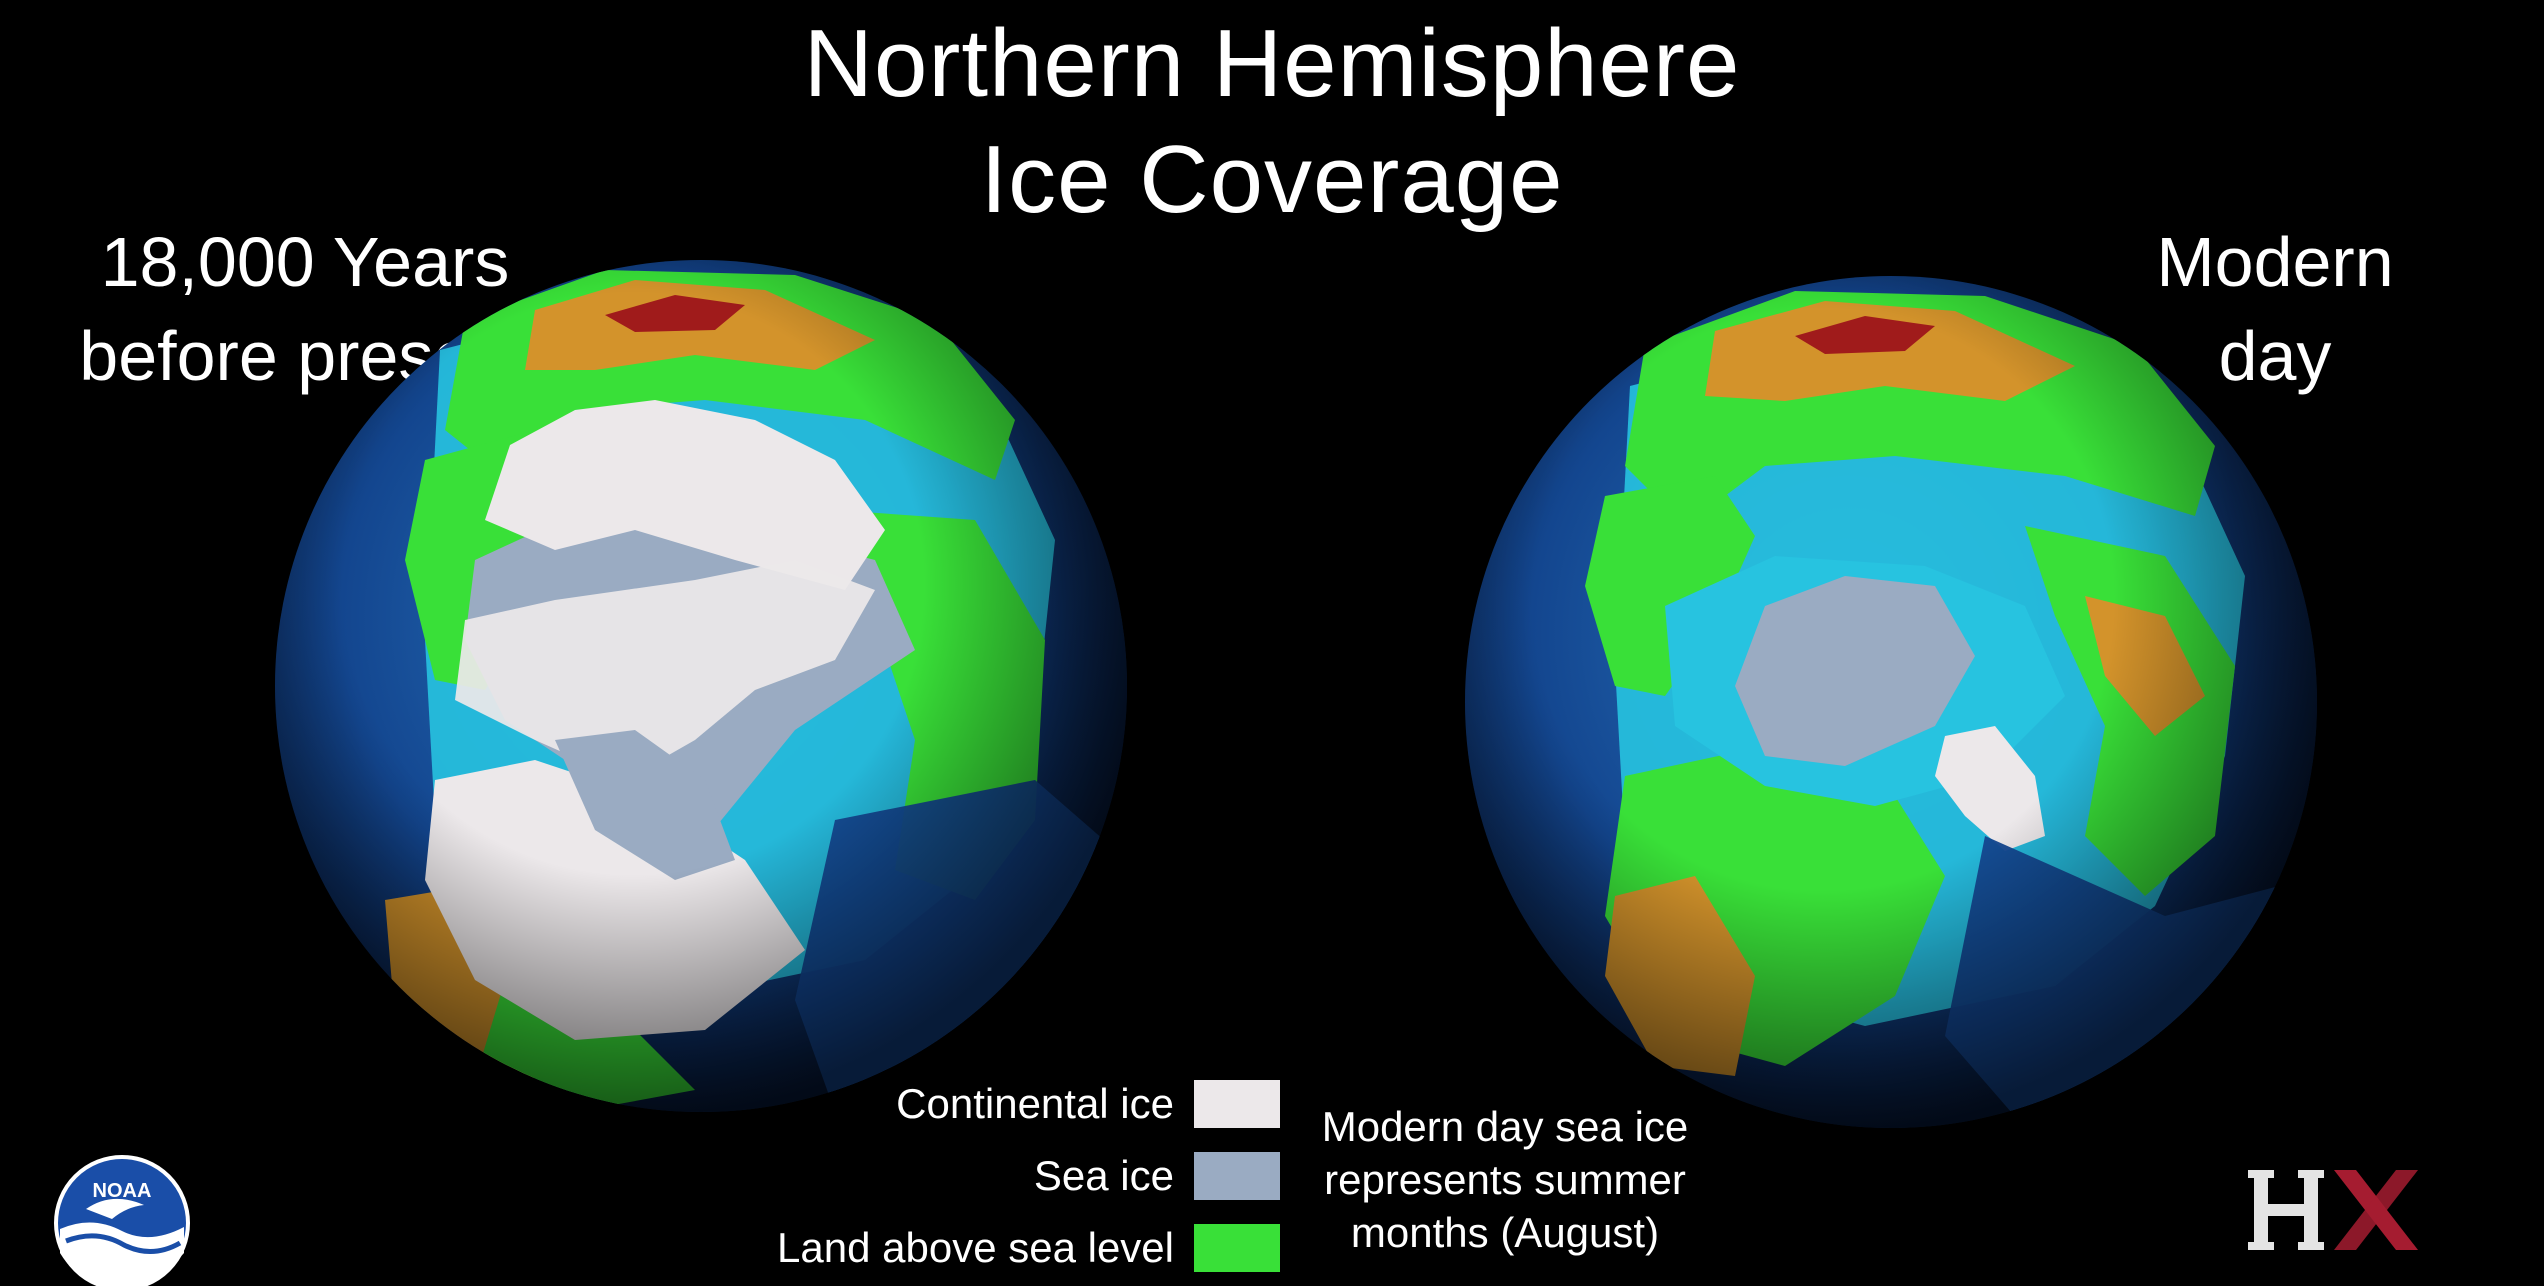  Describe the element at coordinates (1103, 1175) in the screenshot. I see `legend-label: Sea ice` at that location.